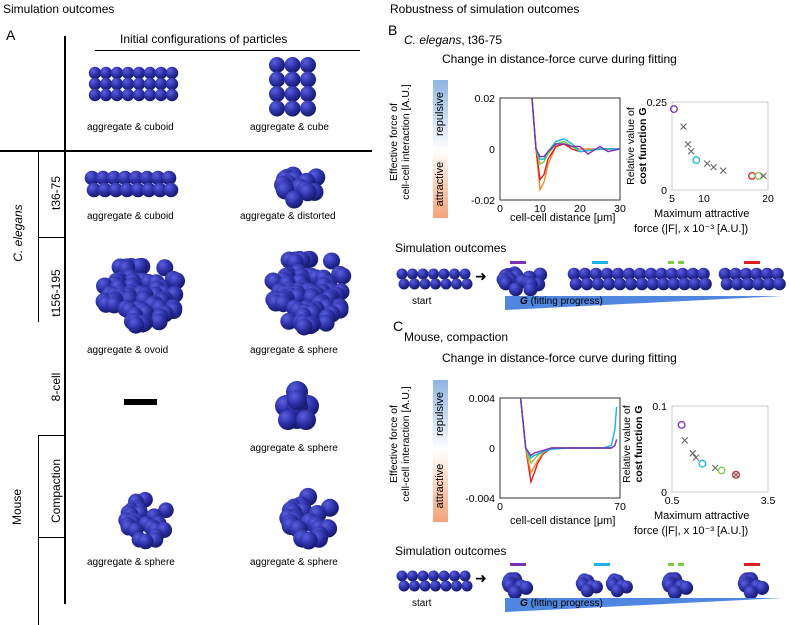 The height and width of the screenshot is (625, 790). I want to click on series-line-red, so click(565, 441).